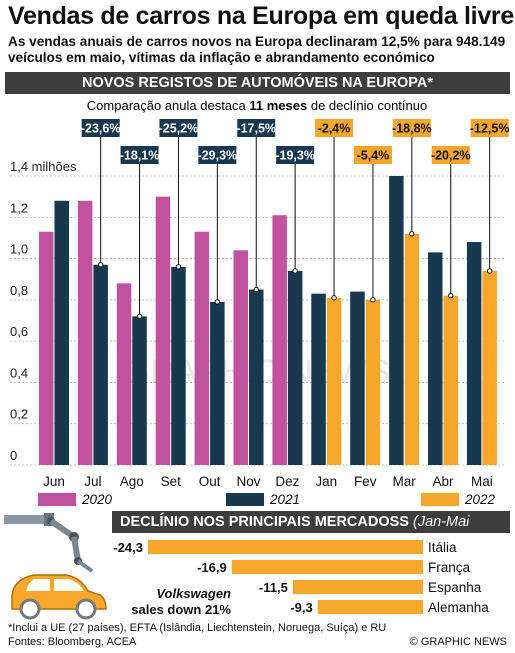  I want to click on vw-sales-label: sales down, so click(166, 609).